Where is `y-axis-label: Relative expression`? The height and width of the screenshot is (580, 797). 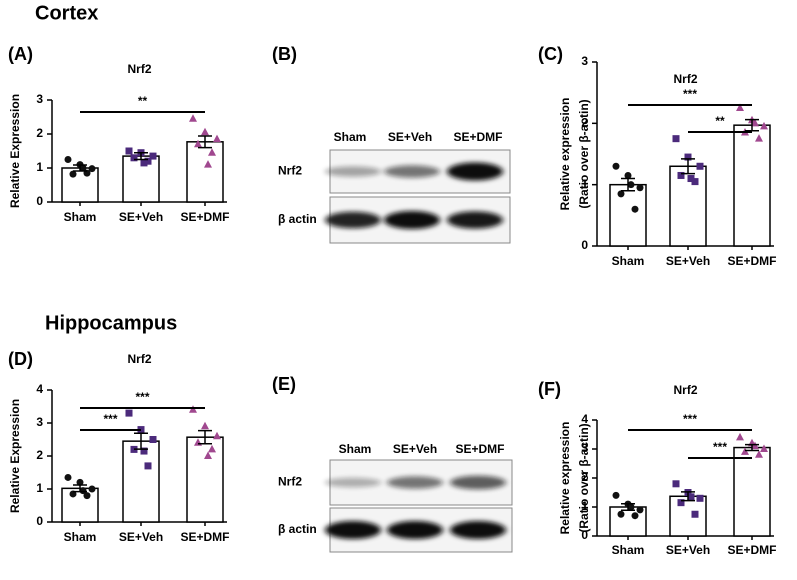 y-axis-label: Relative expression is located at coordinates (565, 478).